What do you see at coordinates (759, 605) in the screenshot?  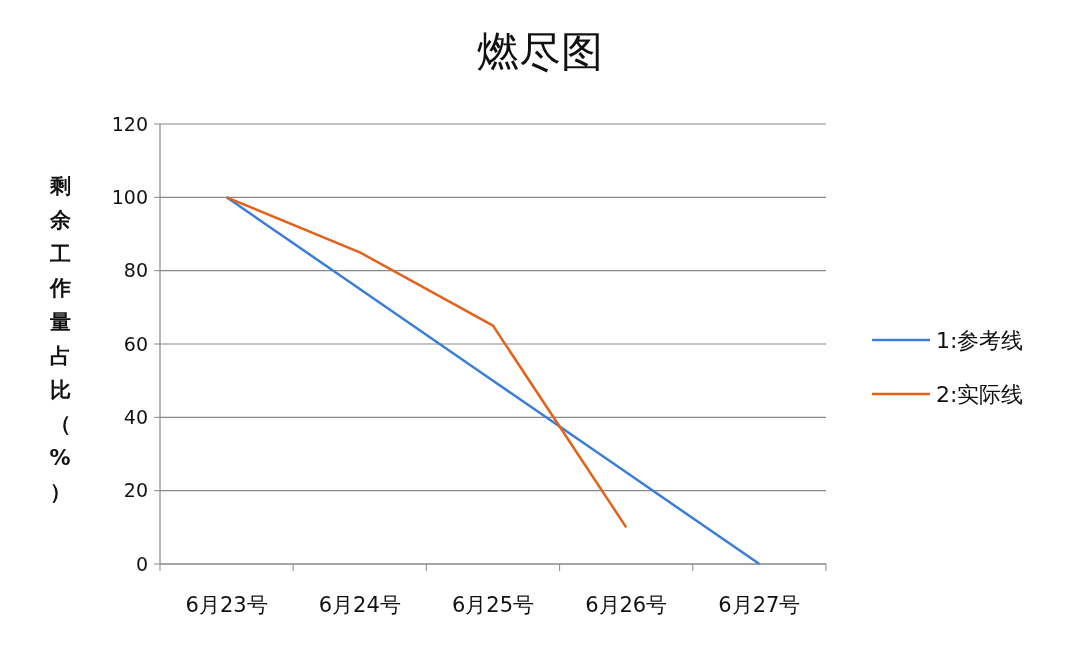 I see `x-tick-label: 6月27号` at bounding box center [759, 605].